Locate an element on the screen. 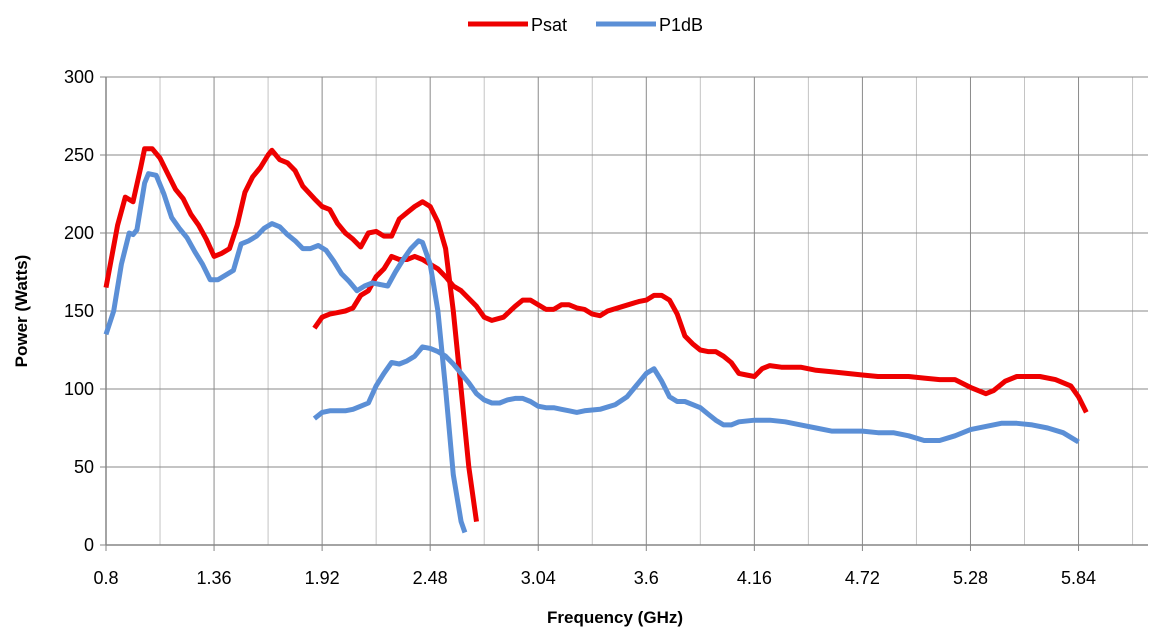 The image size is (1155, 636). x-tick-label: 3.6 is located at coordinates (646, 578).